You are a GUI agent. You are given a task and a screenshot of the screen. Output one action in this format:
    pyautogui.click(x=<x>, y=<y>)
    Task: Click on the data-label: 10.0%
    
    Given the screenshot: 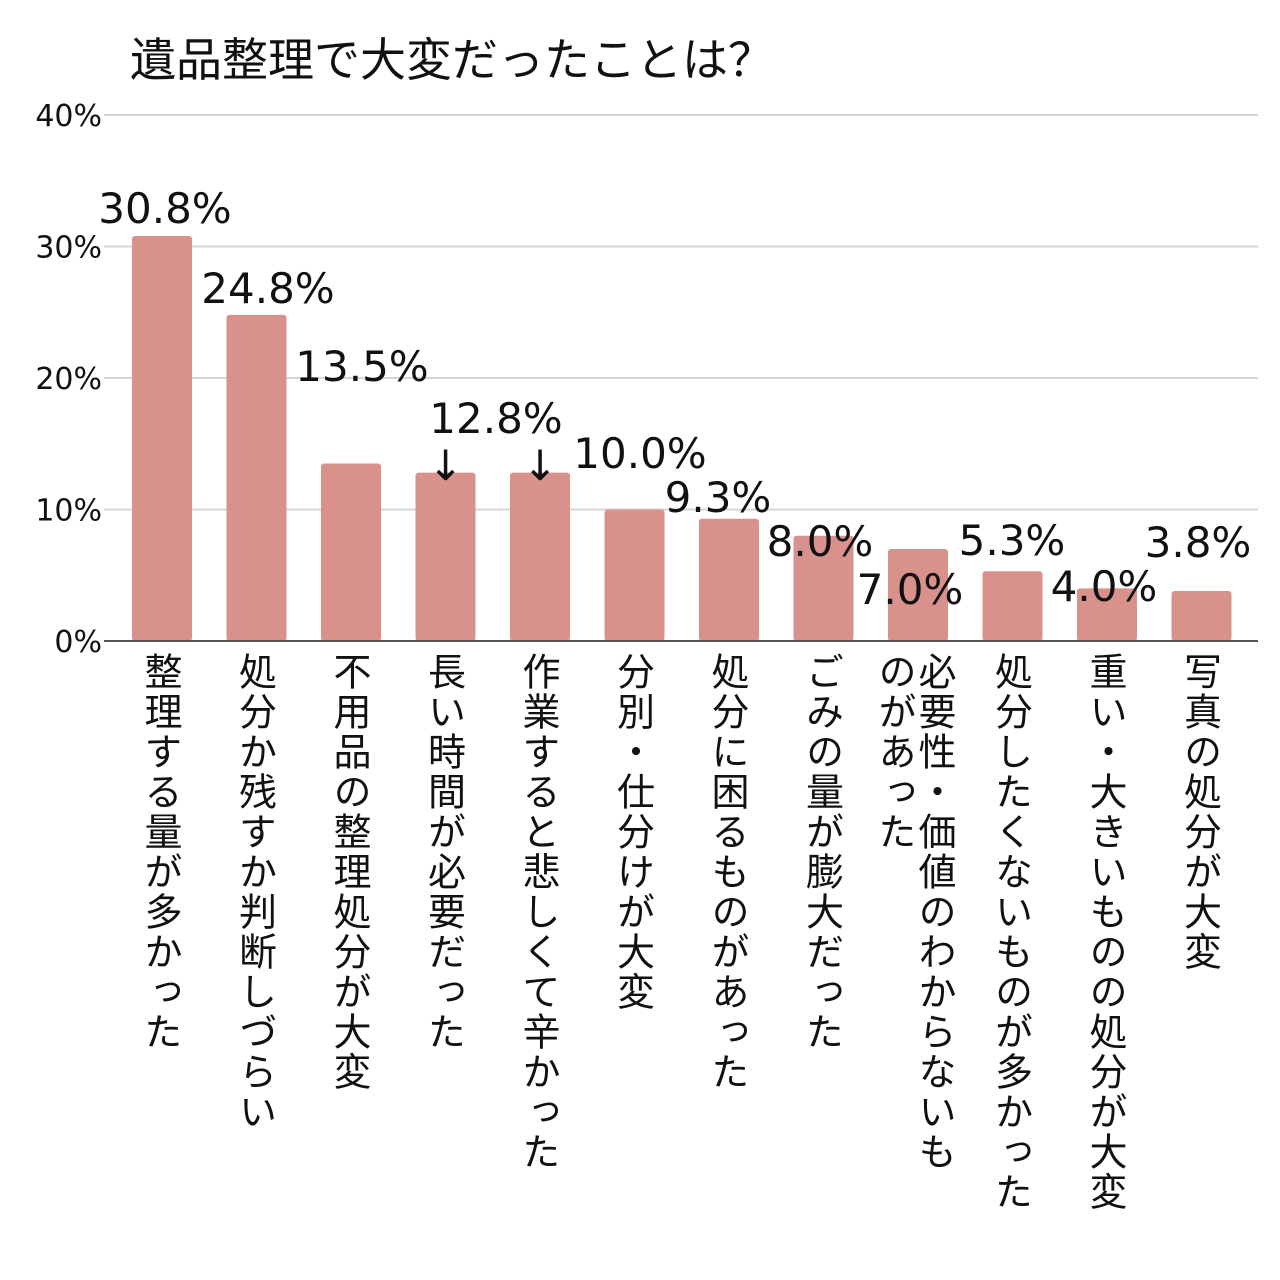 What is the action you would take?
    pyautogui.click(x=639, y=453)
    